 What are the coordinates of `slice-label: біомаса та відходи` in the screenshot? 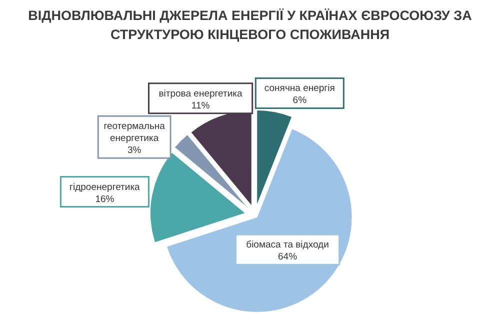 It's located at (287, 245).